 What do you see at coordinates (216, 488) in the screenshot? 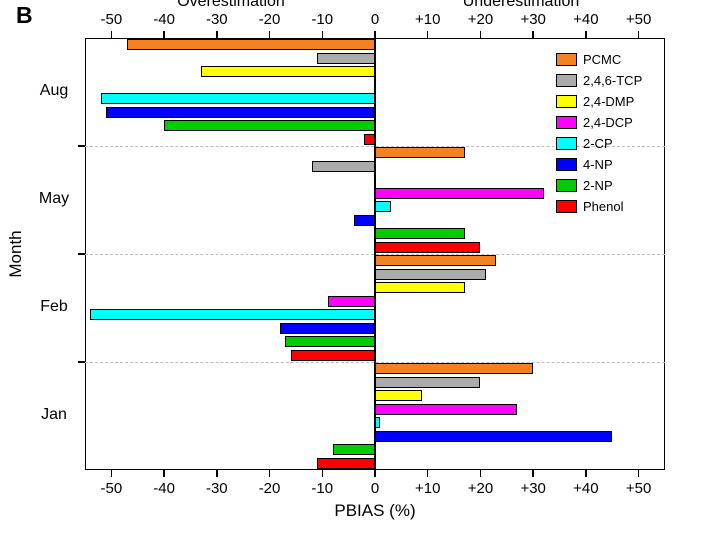
I see `bottom-tick-label: -30` at bounding box center [216, 488].